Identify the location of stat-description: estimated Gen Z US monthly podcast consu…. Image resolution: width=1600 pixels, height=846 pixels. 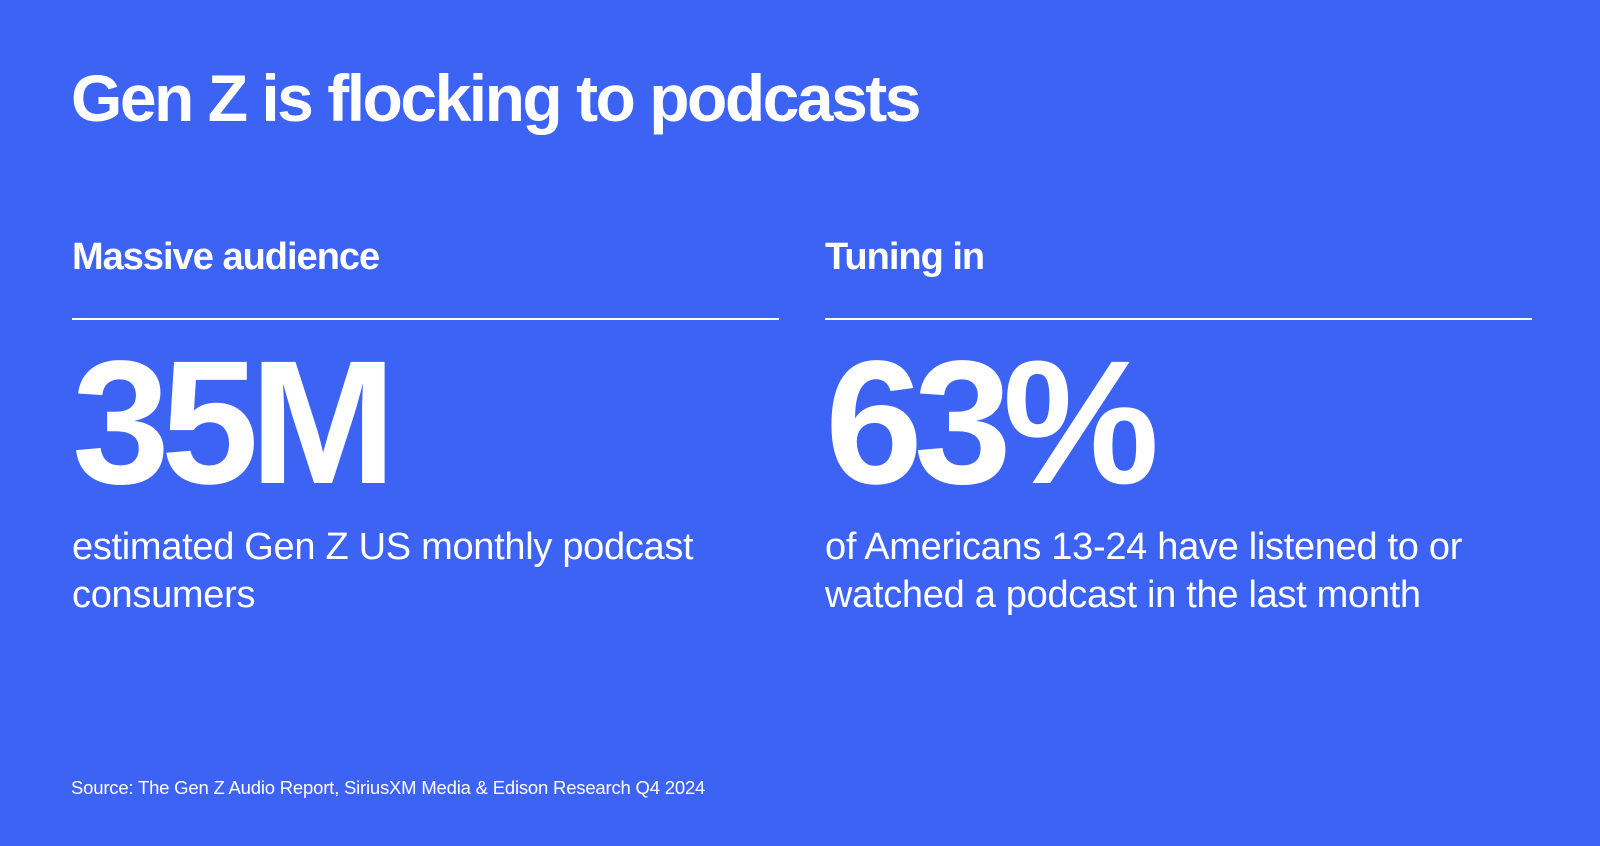
(383, 571).